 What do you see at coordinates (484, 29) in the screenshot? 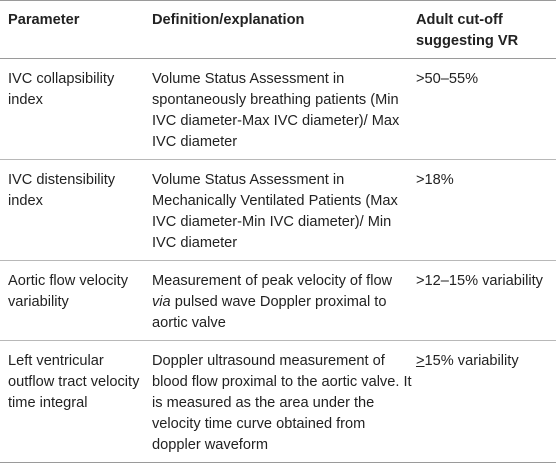
I see `header-cutoff: Adult cut-off suggesting VR` at bounding box center [484, 29].